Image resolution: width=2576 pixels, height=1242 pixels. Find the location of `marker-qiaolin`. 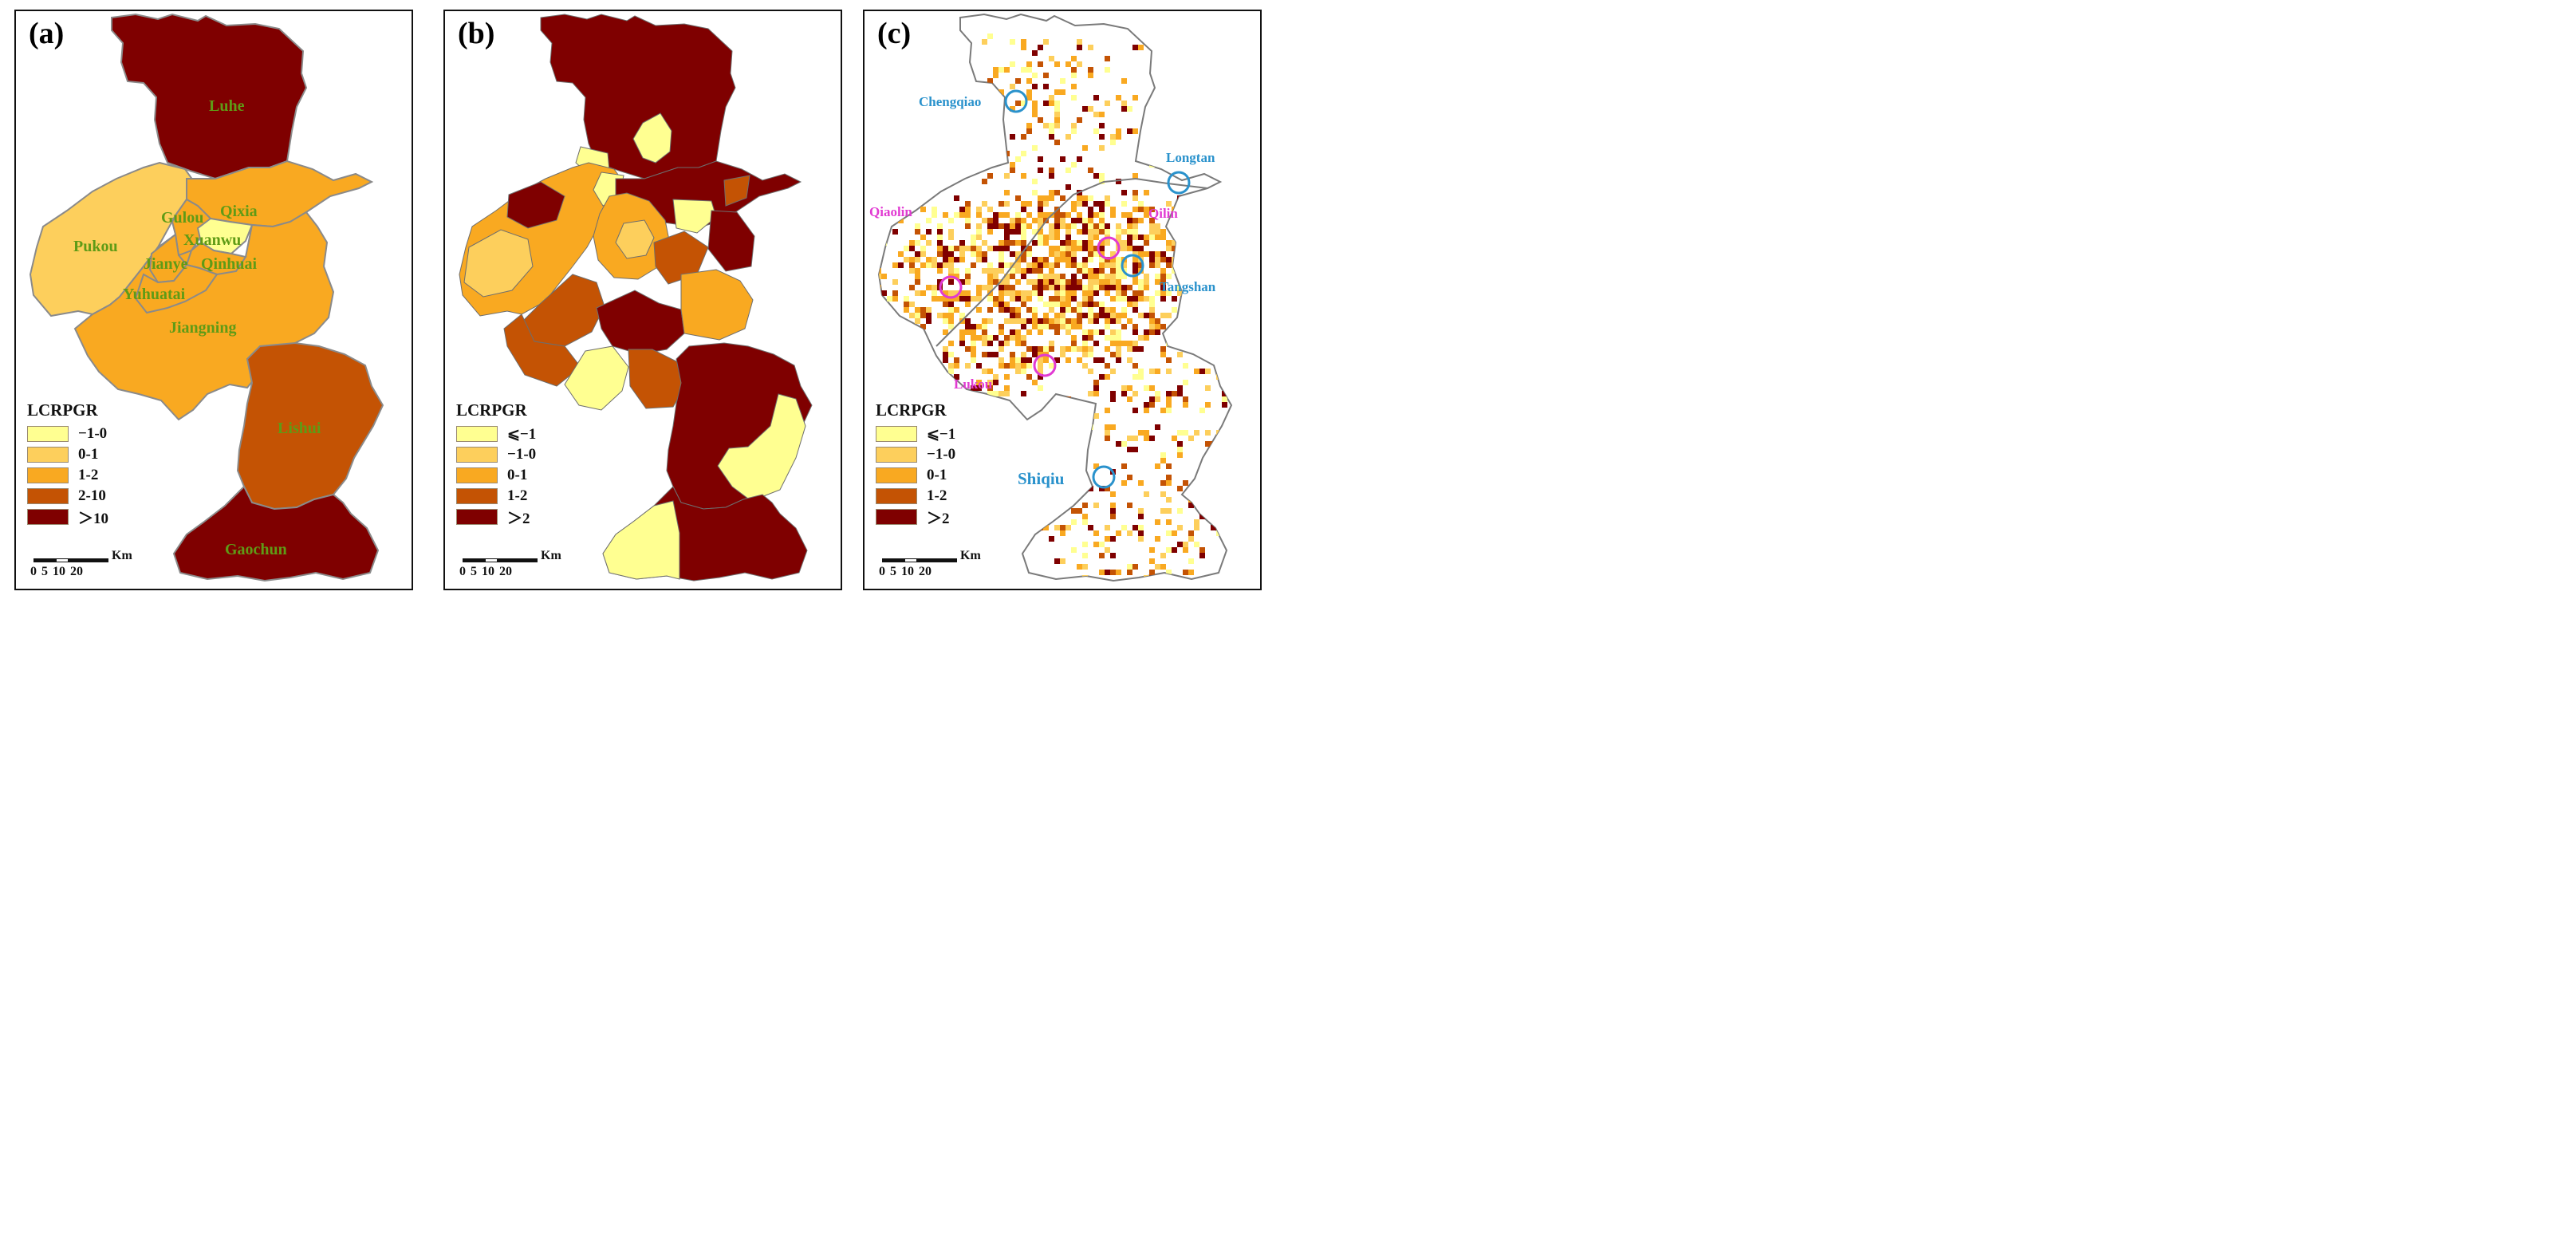

marker-qiaolin is located at coordinates (951, 287).